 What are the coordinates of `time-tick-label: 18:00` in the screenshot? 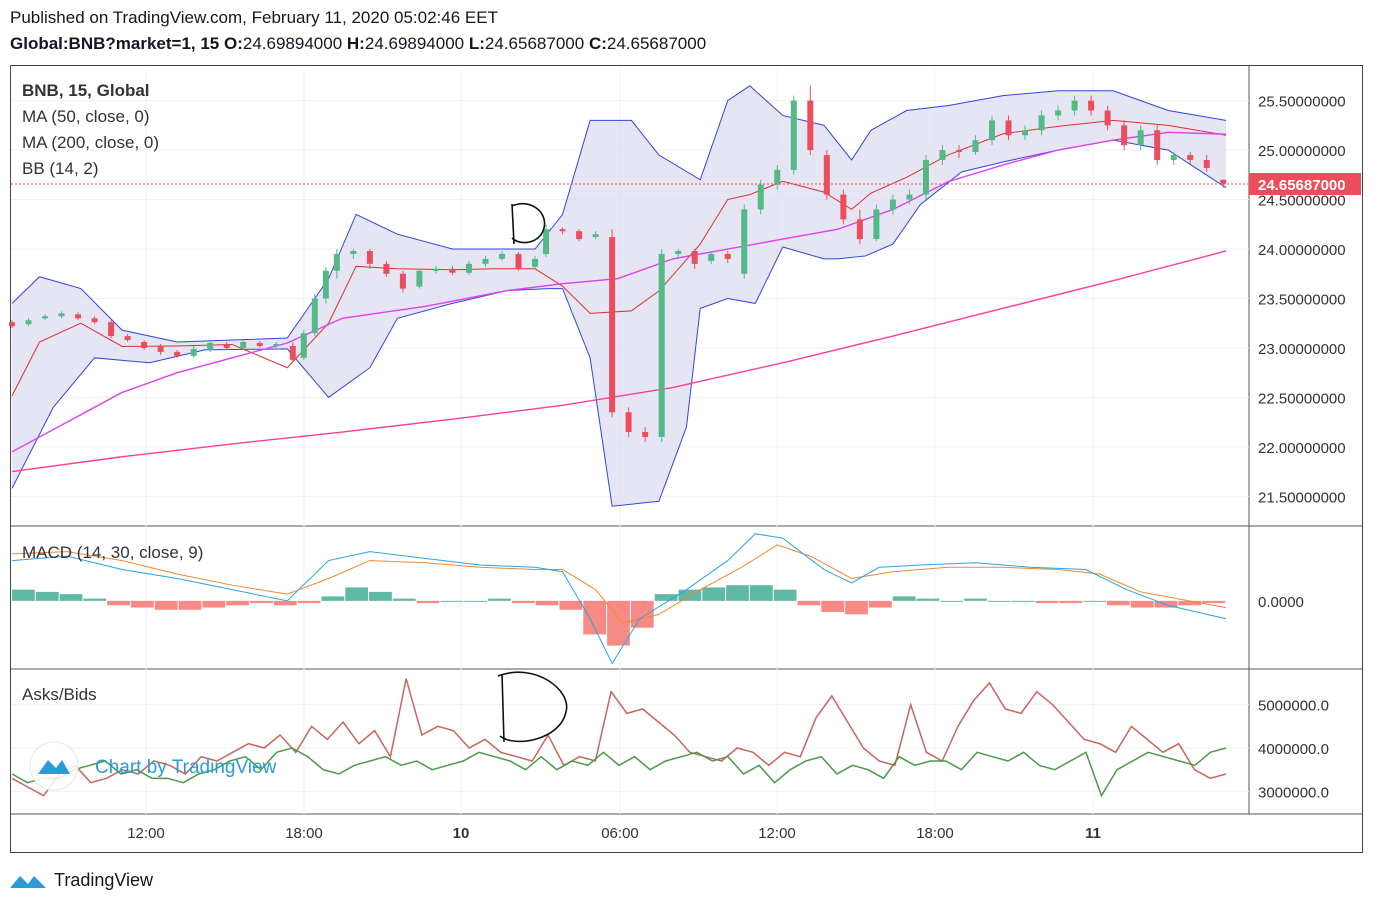 It's located at (935, 833).